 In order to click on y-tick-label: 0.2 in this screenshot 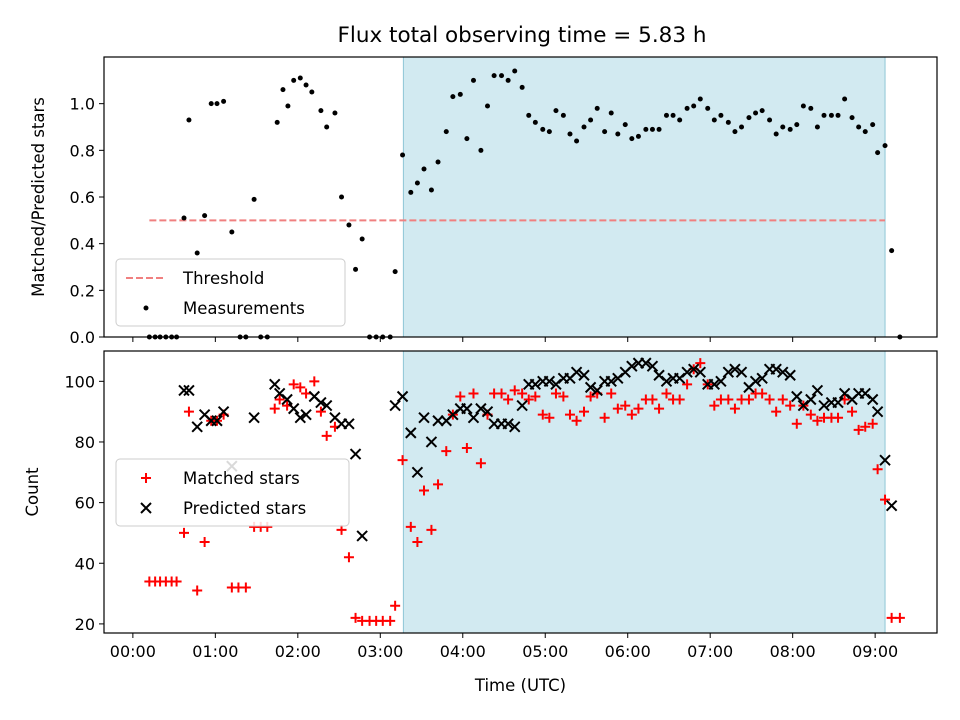, I will do `click(82, 290)`.